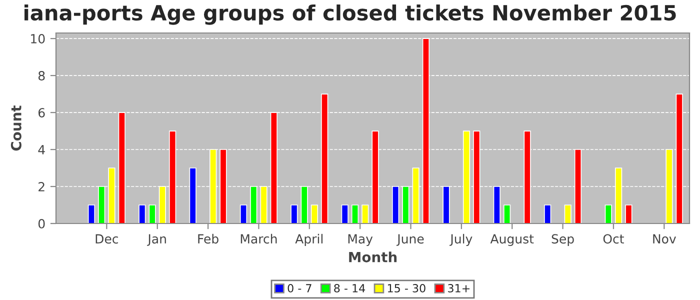 The width and height of the screenshot is (700, 300). What do you see at coordinates (107, 239) in the screenshot?
I see `x-tick-label: Dec` at bounding box center [107, 239].